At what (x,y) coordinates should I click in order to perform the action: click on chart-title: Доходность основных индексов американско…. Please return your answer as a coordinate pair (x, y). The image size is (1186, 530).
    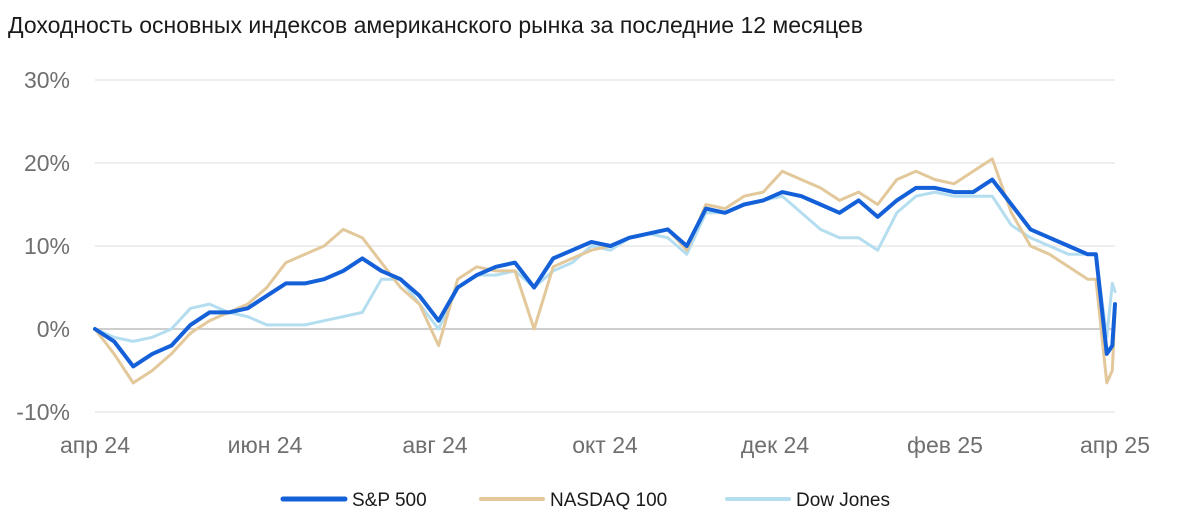
    Looking at the image, I should click on (435, 25).